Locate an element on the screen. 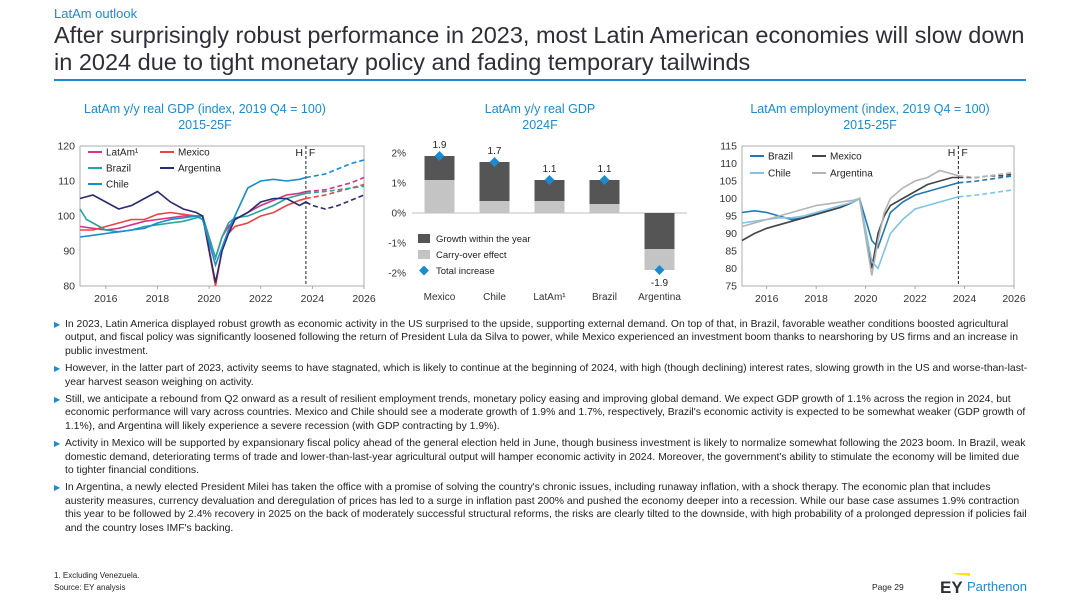 The height and width of the screenshot is (607, 1080). logo-brand: Parthenon is located at coordinates (997, 586).